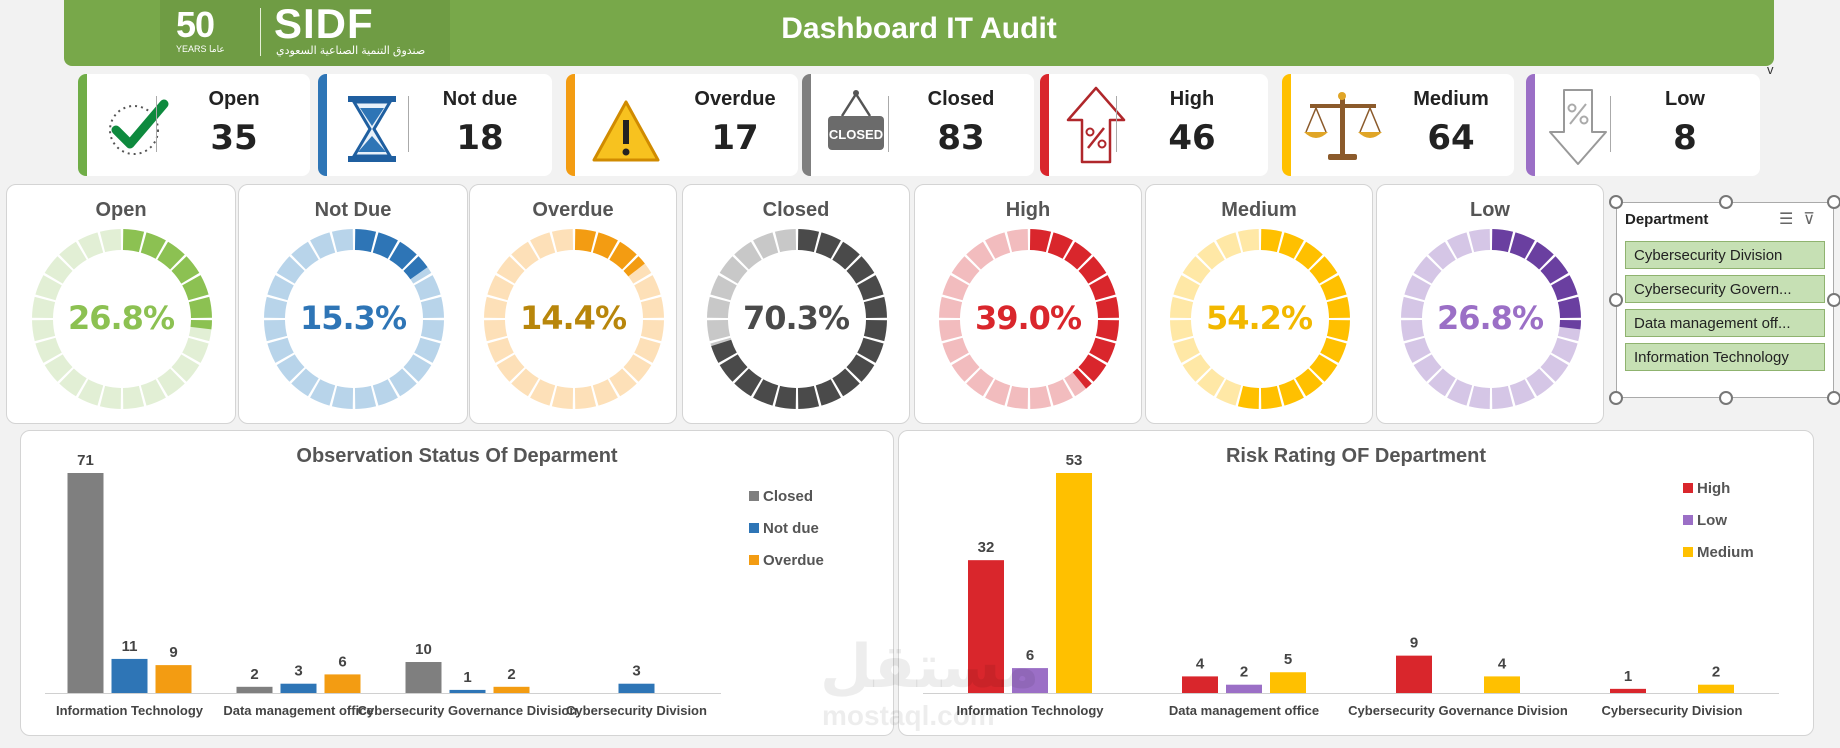 This screenshot has width=1840, height=748. I want to click on donut-card-medium: Medium 54.2%, so click(1259, 304).